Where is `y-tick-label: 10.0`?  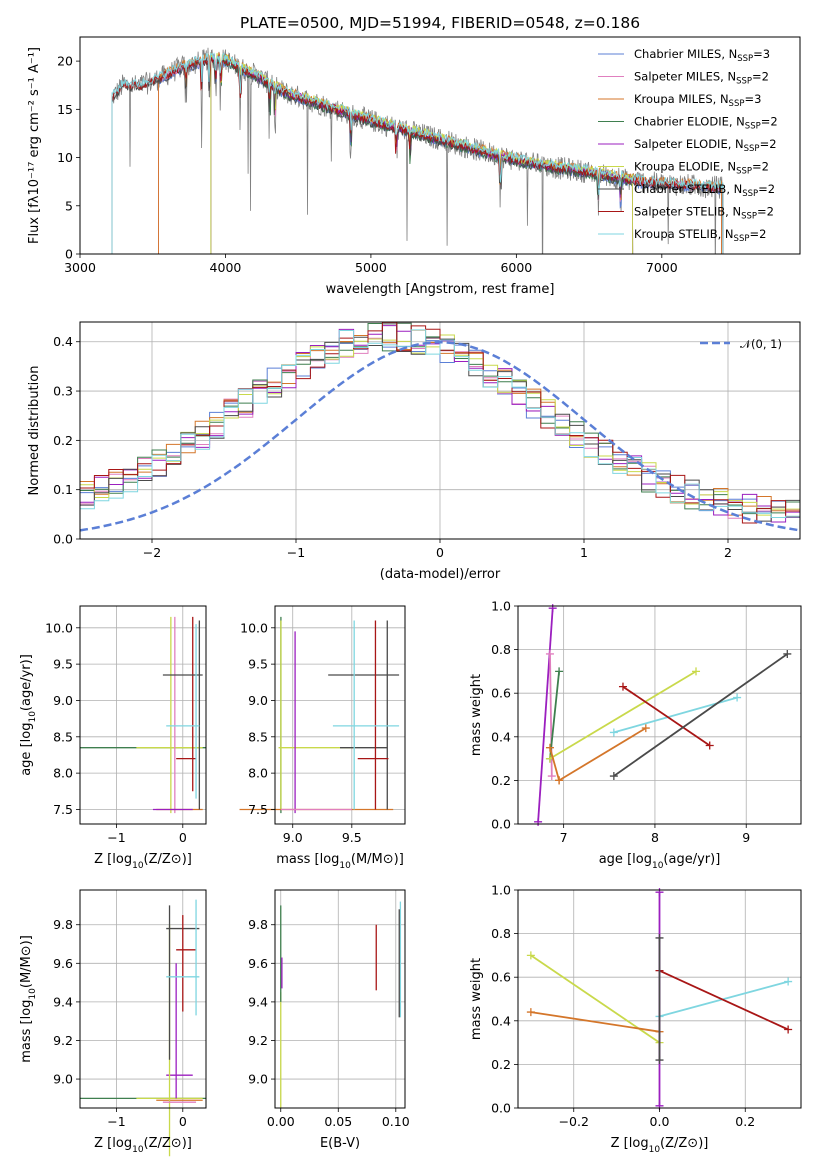 y-tick-label: 10.0 is located at coordinates (254, 627).